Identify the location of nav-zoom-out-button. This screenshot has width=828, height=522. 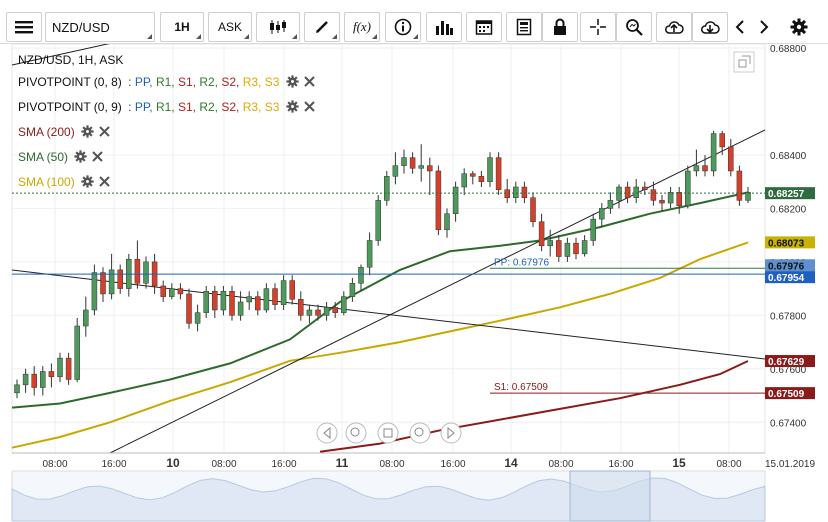
(356, 433).